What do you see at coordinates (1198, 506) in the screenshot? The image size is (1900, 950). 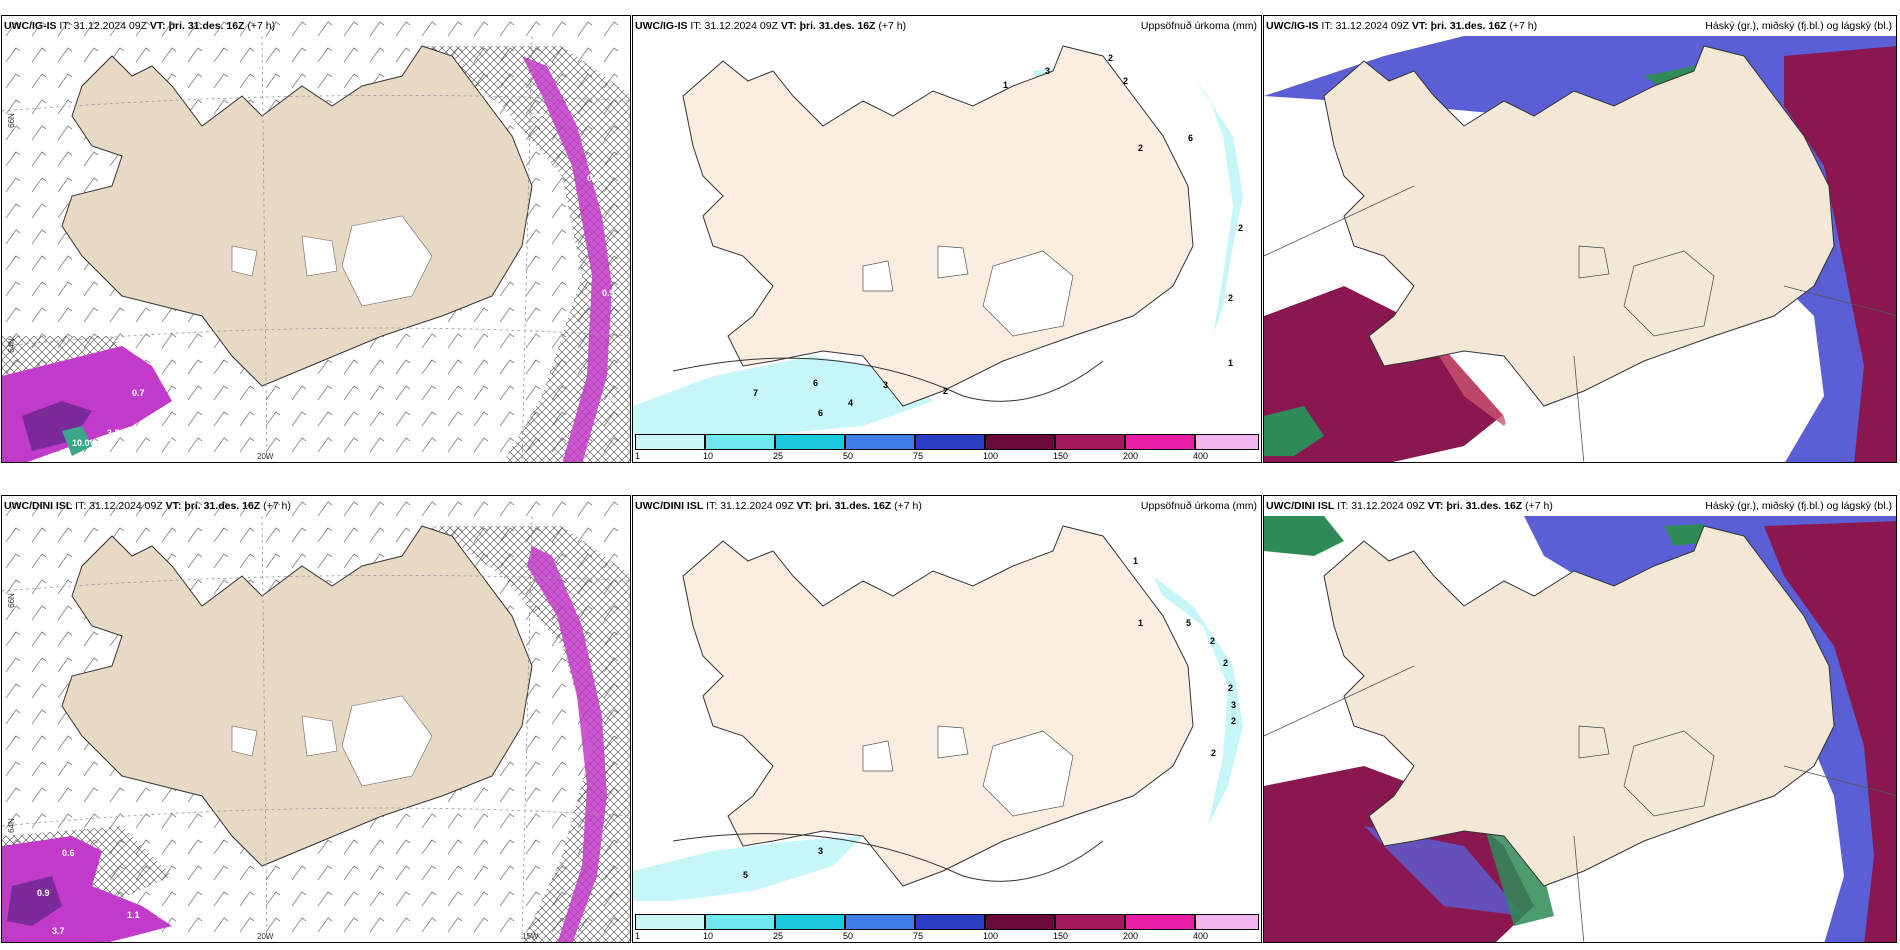 I see `precip-title: Uppsöfnuð úrkoma (mm)` at bounding box center [1198, 506].